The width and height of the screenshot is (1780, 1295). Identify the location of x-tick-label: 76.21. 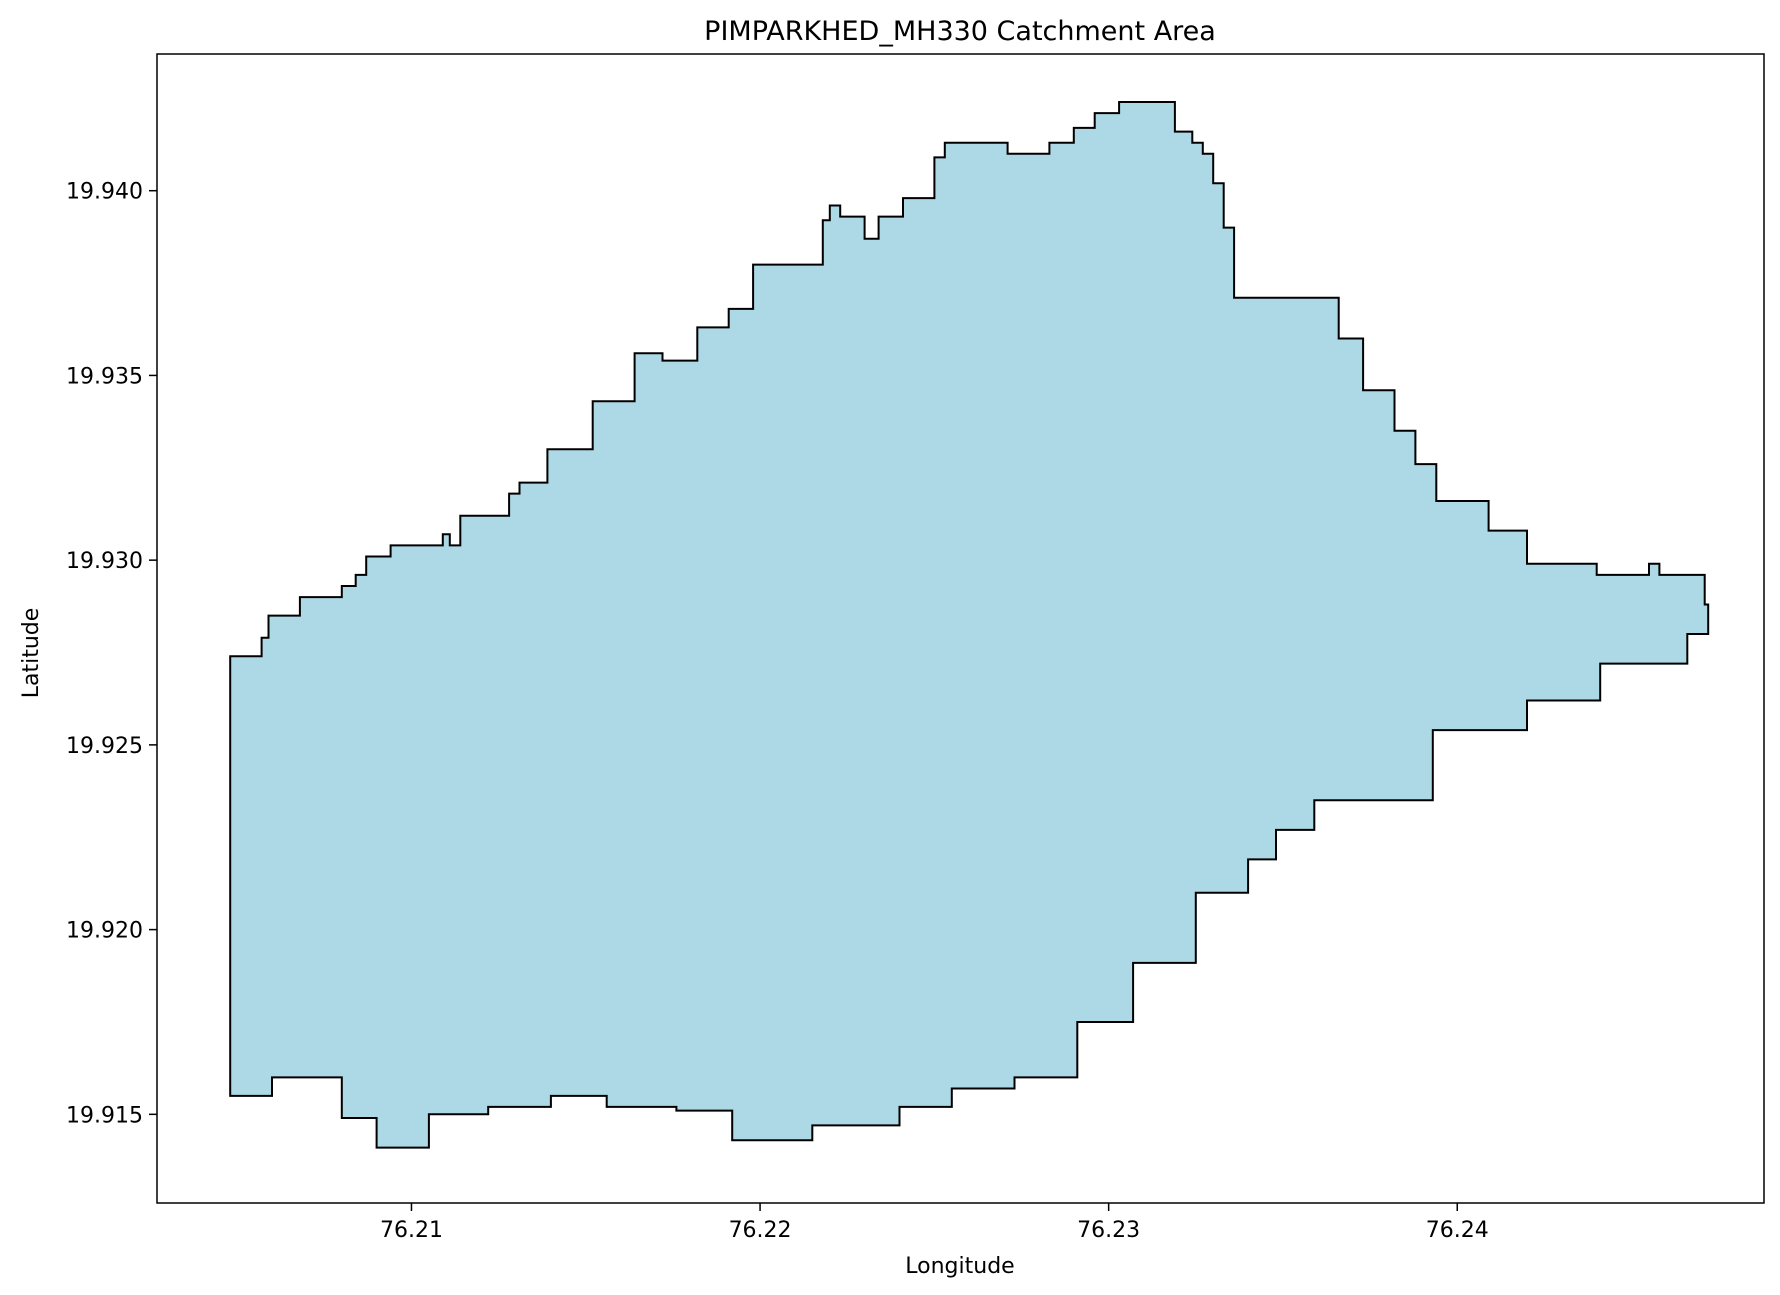
(411, 1230).